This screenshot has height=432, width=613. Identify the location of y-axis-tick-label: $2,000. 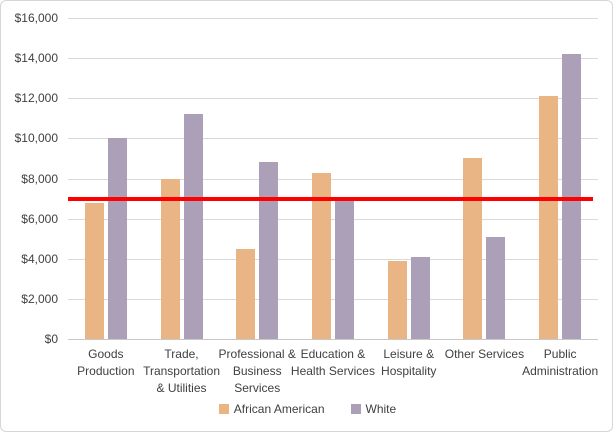
(39, 298).